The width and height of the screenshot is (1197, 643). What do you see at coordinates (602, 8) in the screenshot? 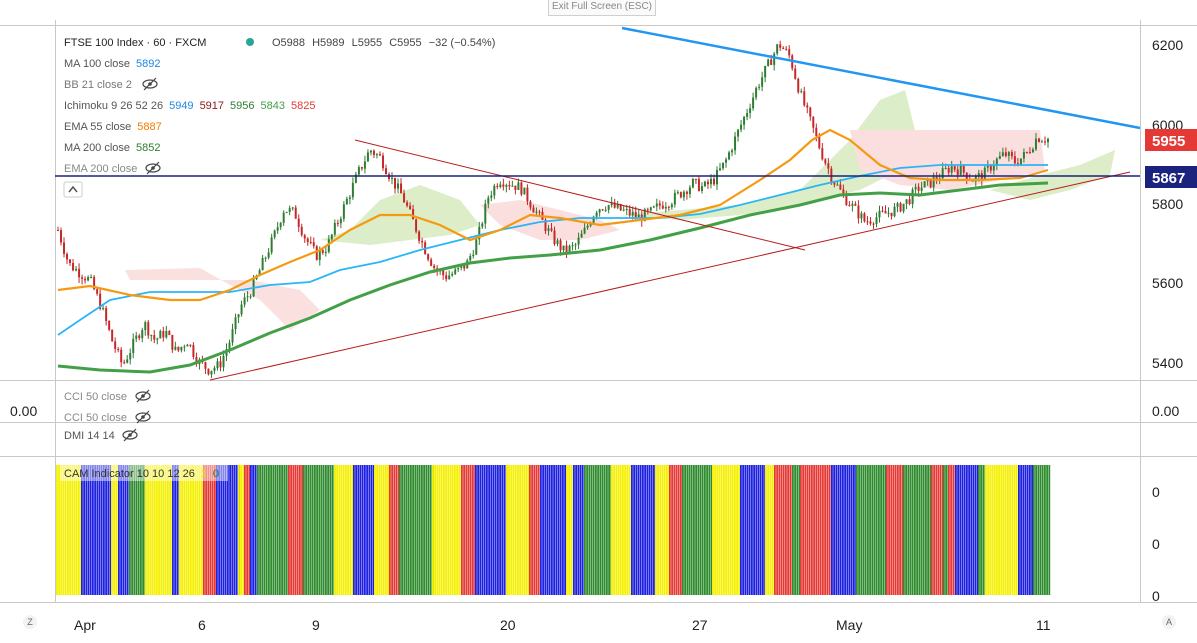
I see `exit-full-screen-button: Exit Full Screen (ESC)` at bounding box center [602, 8].